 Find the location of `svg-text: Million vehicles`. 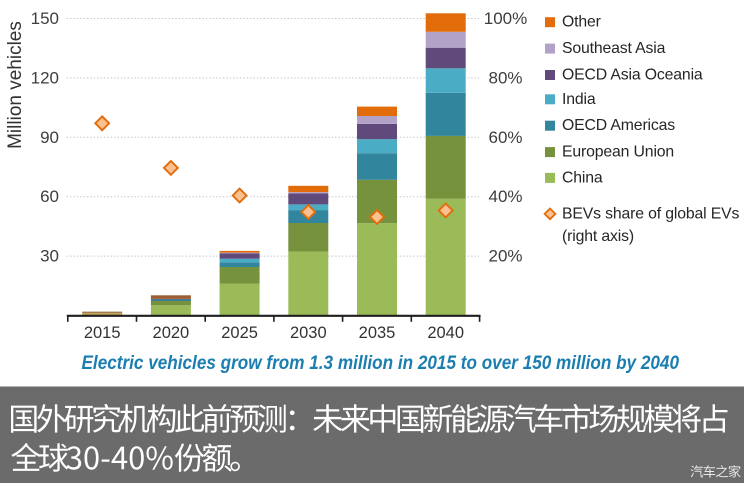

svg-text: Million vehicles is located at coordinates (15, 85).